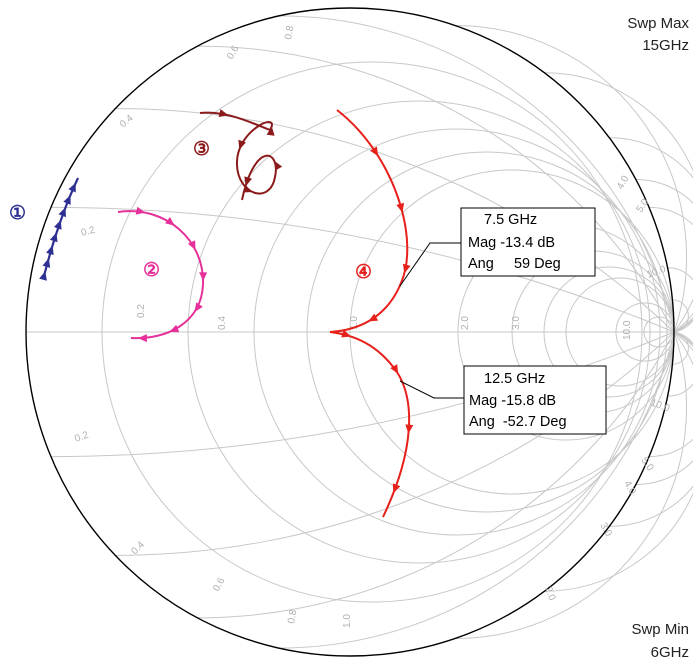  What do you see at coordinates (647, 464) in the screenshot?
I see `tick-label-x-5.0-bottom: 5.0` at bounding box center [647, 464].